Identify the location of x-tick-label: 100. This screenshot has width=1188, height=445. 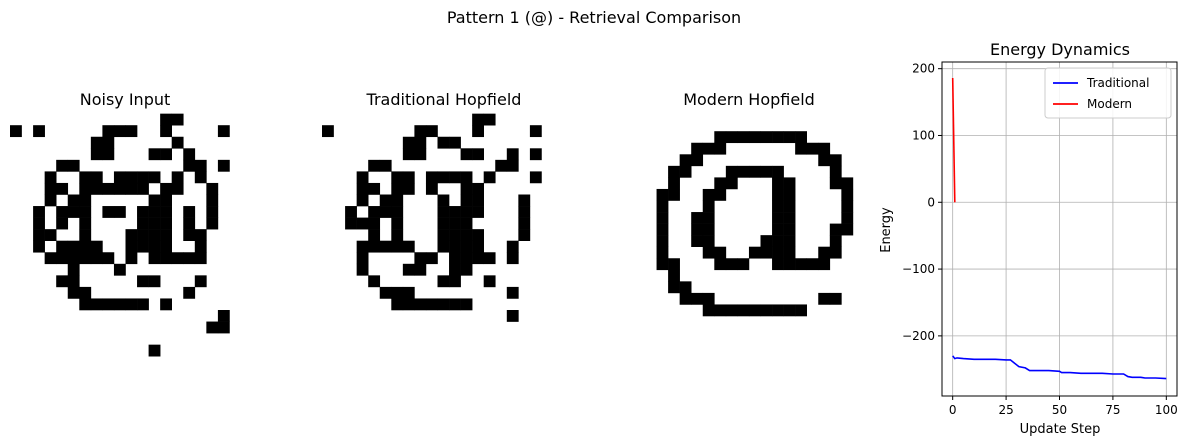
(1166, 410).